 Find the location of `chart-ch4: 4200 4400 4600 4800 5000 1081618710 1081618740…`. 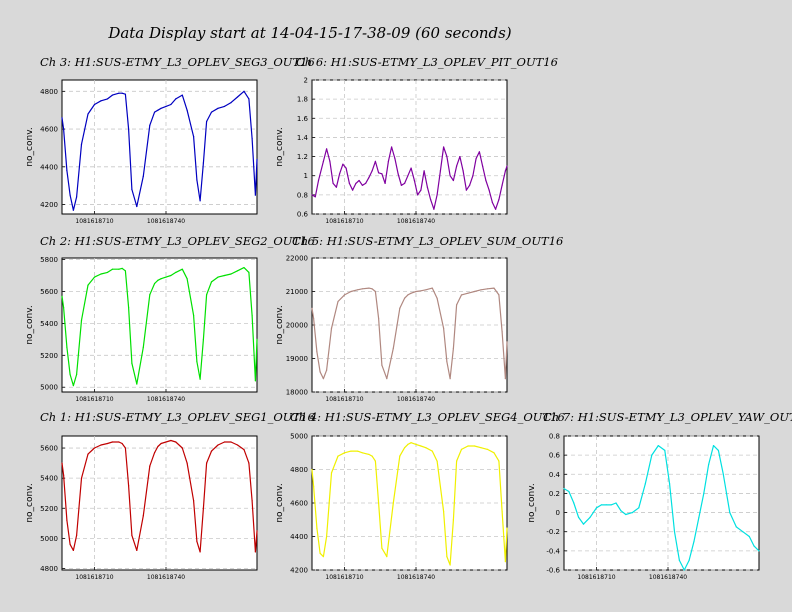

chart-ch4: 4200 4400 4600 4800 5000 1081618710 1081618740… is located at coordinates (391, 507).